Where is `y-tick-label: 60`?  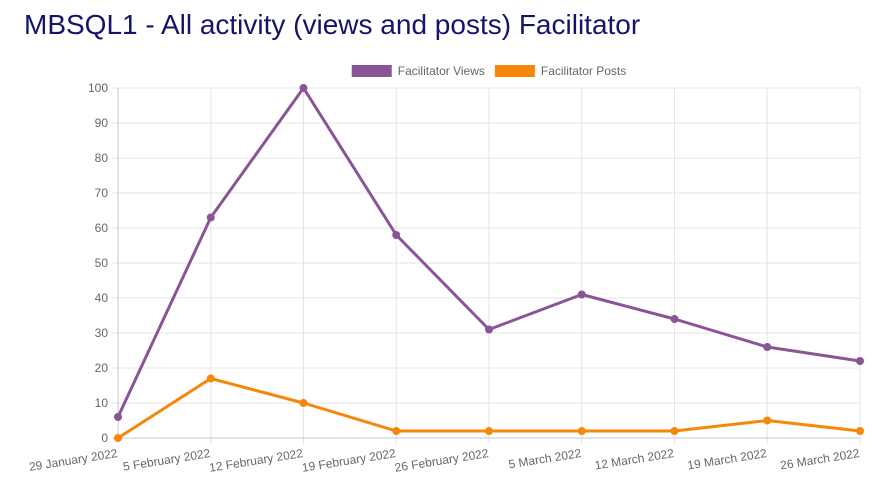
y-tick-label: 60 is located at coordinates (102, 228).